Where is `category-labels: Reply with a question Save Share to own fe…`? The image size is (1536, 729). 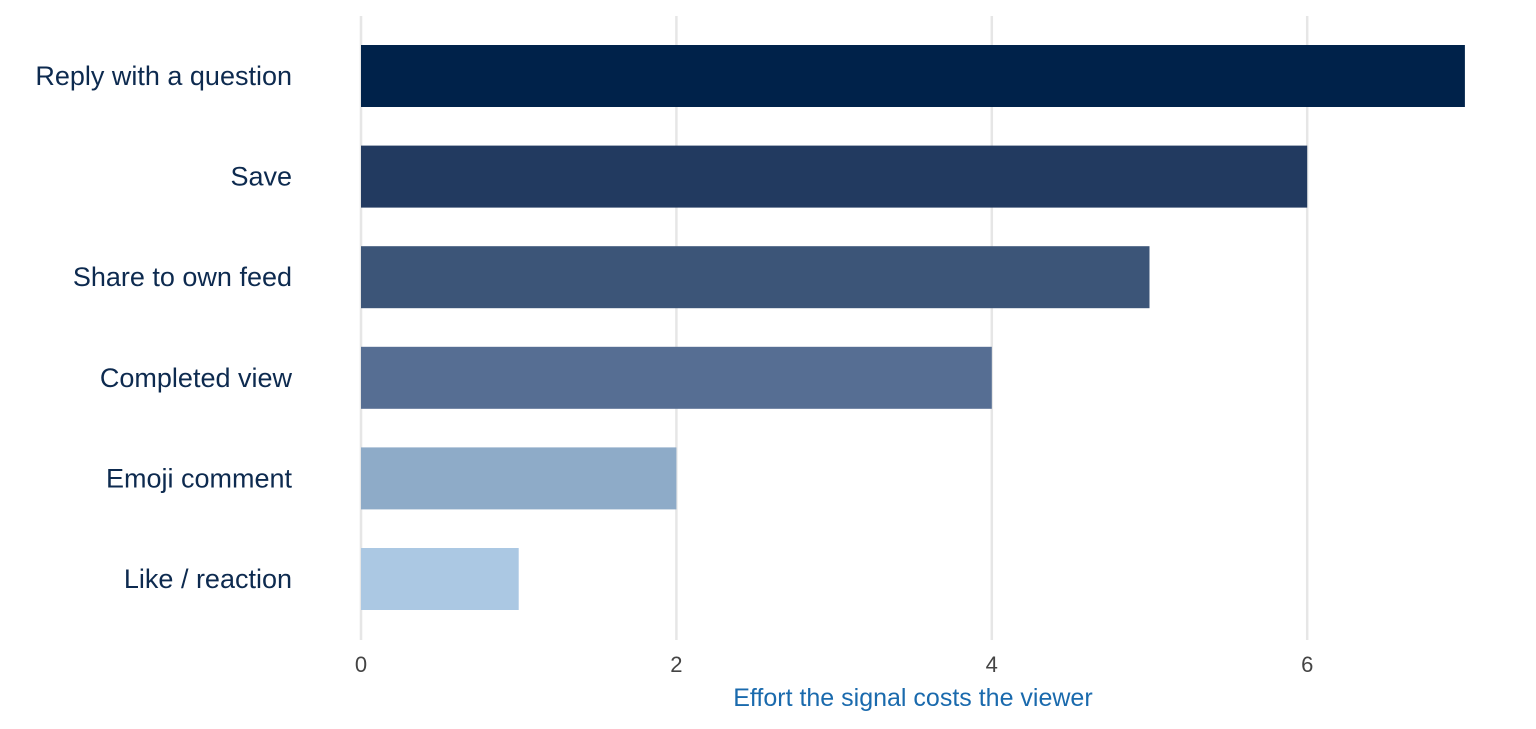 category-labels: Reply with a question Save Share to own fe… is located at coordinates (163, 327).